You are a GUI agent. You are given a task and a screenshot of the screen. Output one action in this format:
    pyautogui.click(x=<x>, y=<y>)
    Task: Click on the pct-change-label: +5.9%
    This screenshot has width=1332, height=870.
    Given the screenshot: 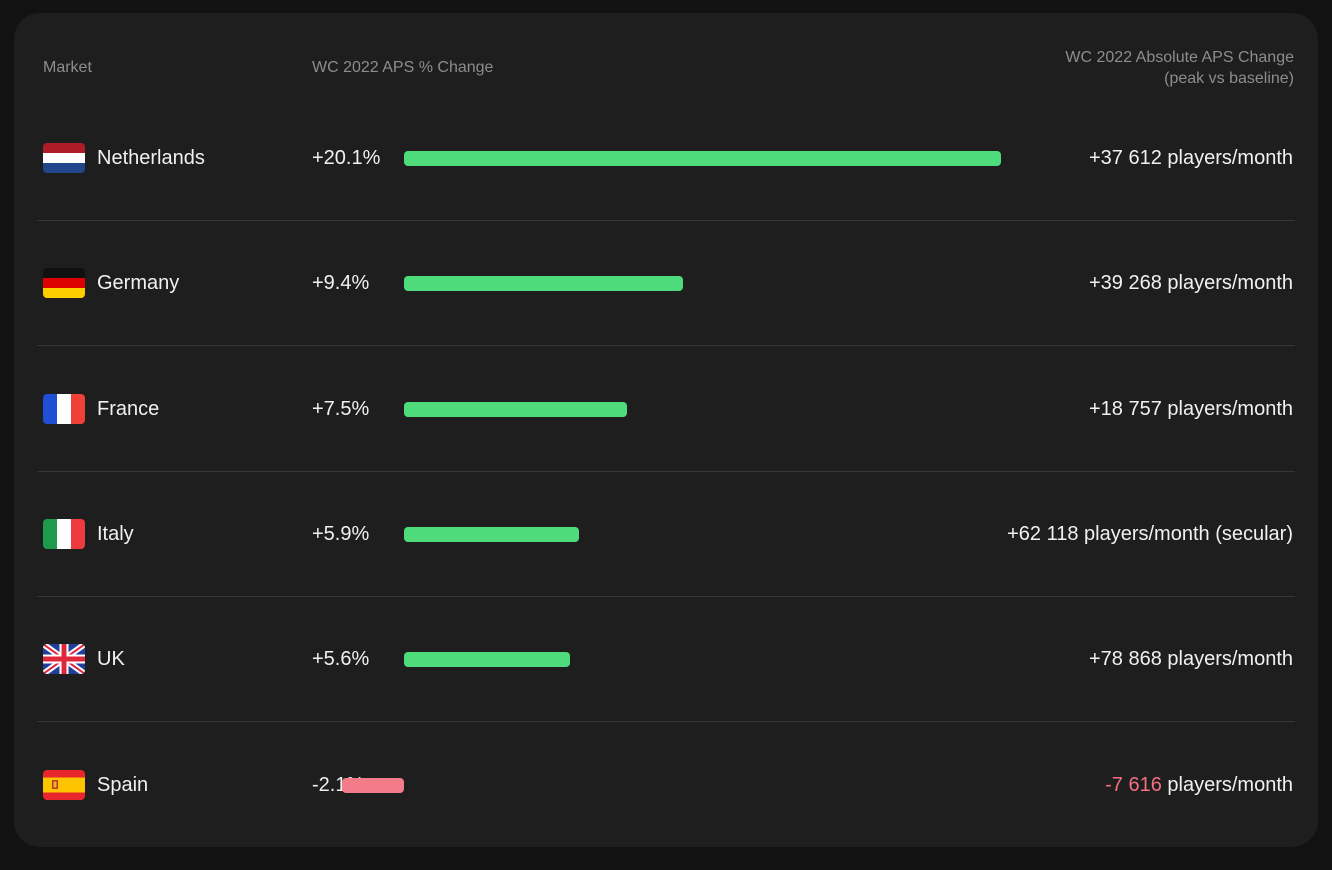 What is the action you would take?
    pyautogui.click(x=341, y=533)
    